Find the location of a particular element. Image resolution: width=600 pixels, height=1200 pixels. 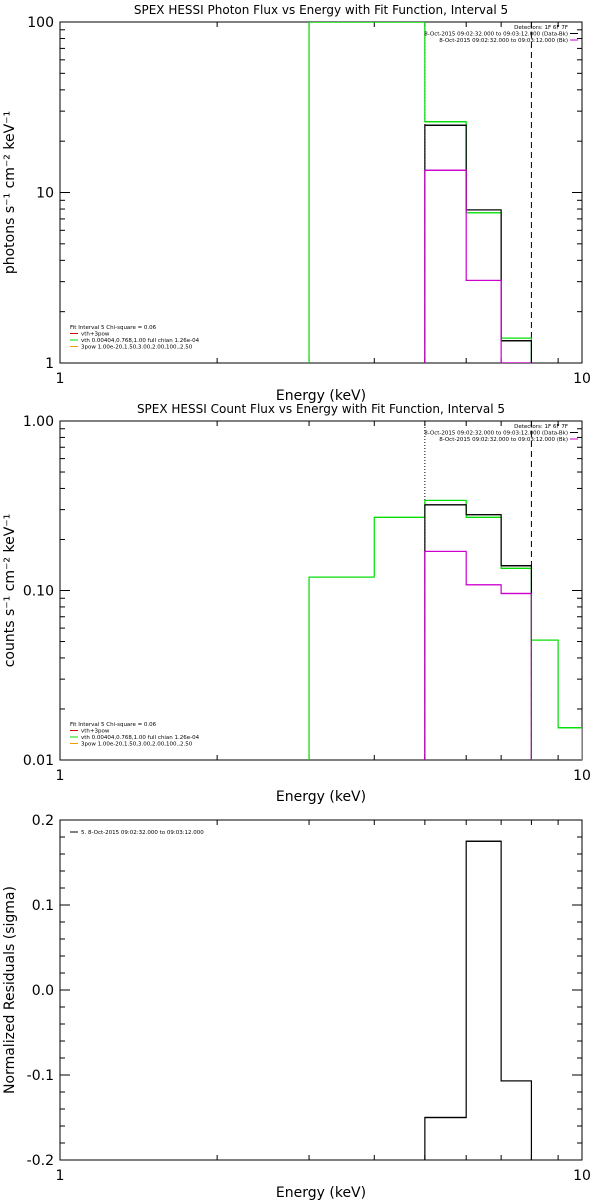

y-tick-label: 0.10 is located at coordinates (38, 592).